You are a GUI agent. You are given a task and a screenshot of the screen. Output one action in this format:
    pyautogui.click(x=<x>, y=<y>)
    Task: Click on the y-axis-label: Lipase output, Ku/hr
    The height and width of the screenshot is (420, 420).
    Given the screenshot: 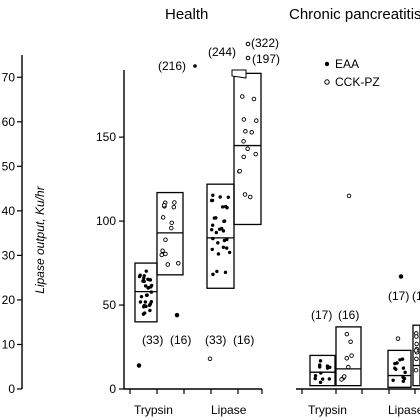 What is the action you would take?
    pyautogui.click(x=40, y=239)
    